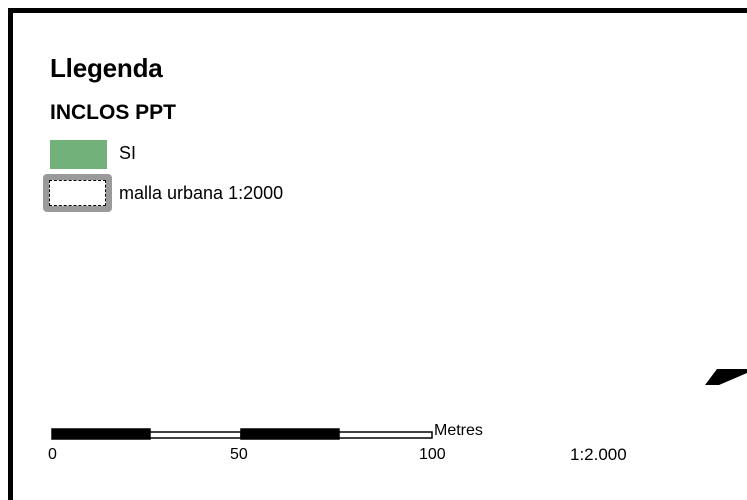  What do you see at coordinates (598, 454) in the screenshot?
I see `scale-ratio-label: 1:2.000` at bounding box center [598, 454].